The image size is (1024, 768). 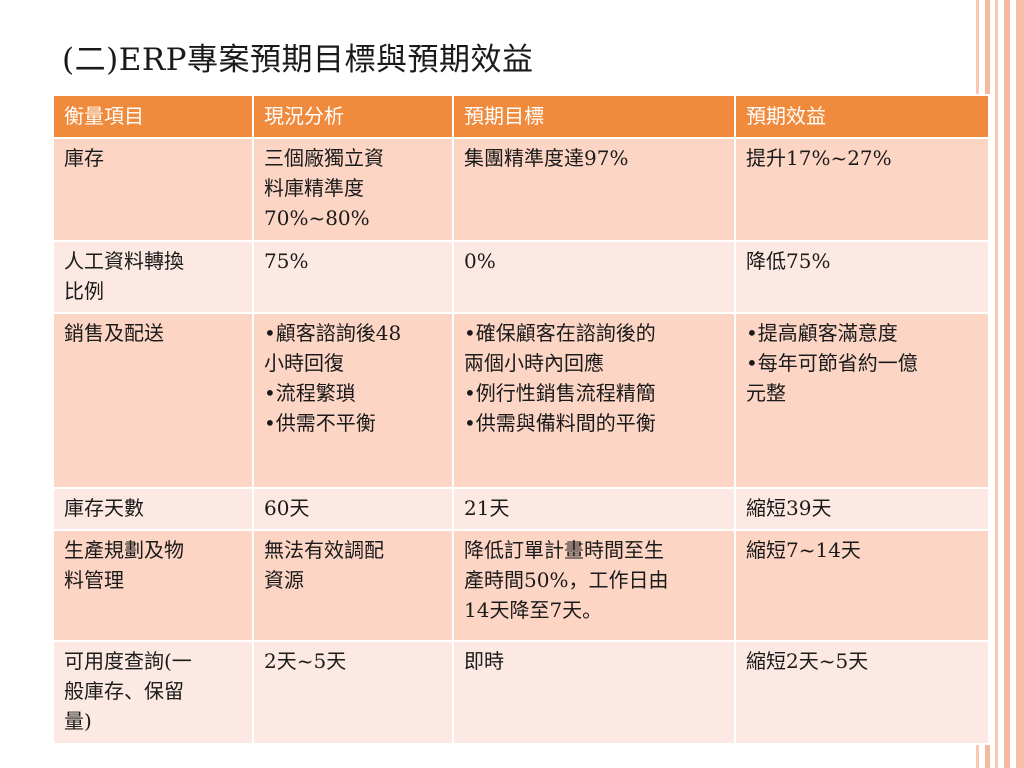 I want to click on bullet-item: •流程繁瑣, so click(x=310, y=393).